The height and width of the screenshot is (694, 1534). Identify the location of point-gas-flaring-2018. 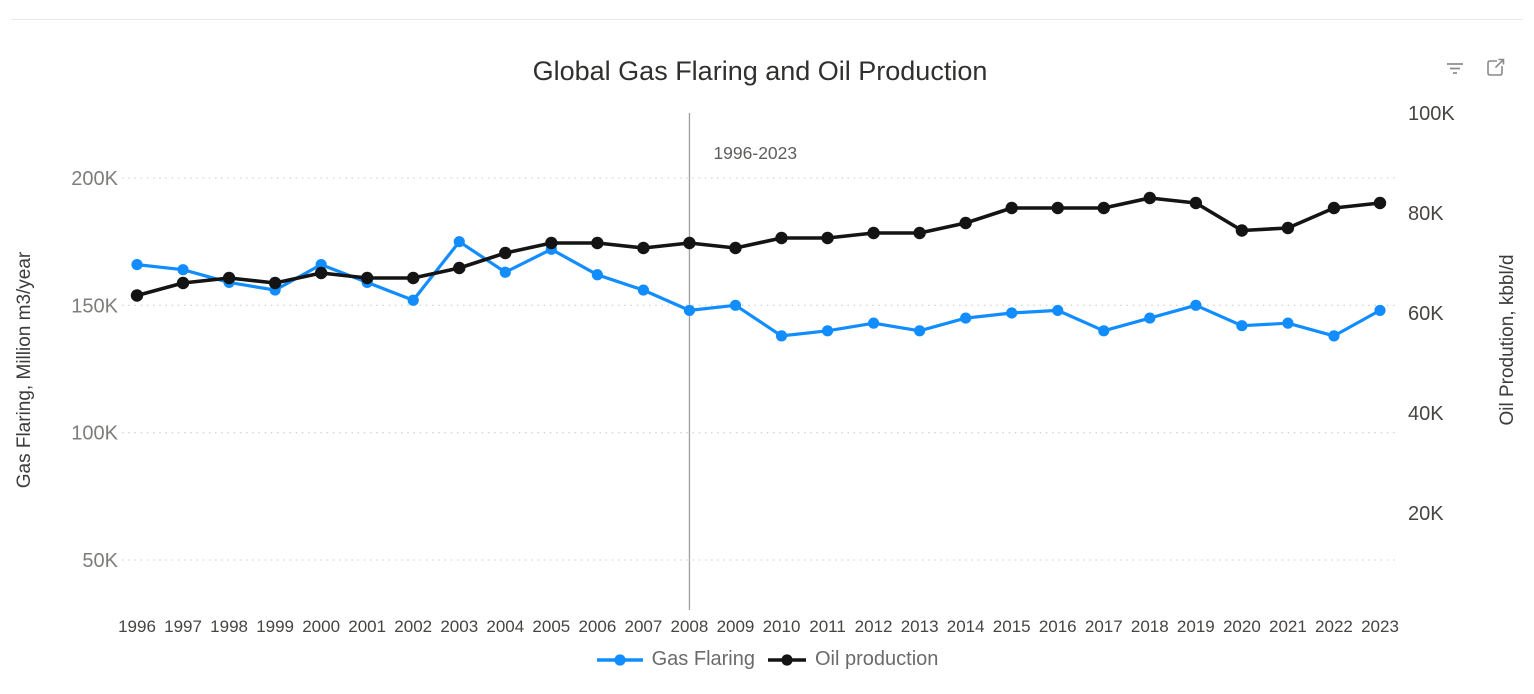
(1150, 318).